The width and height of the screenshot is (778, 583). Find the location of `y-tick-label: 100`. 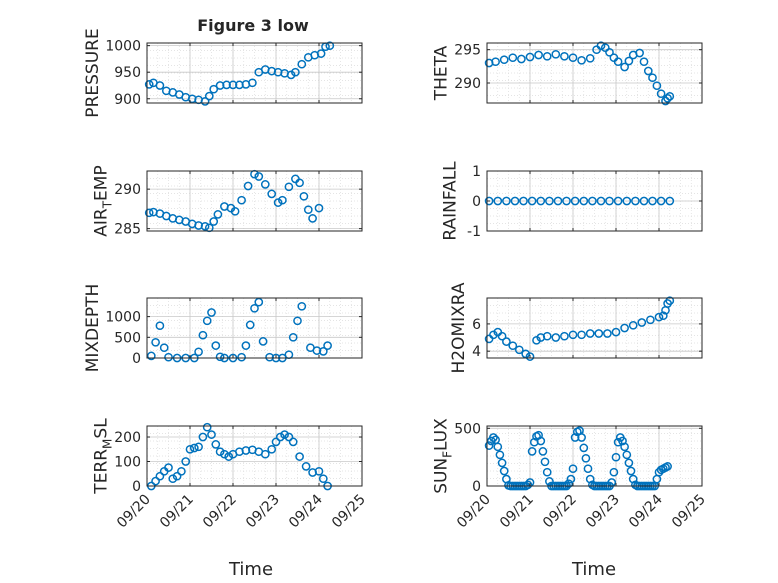

y-tick-label: 100 is located at coordinates (127, 463).